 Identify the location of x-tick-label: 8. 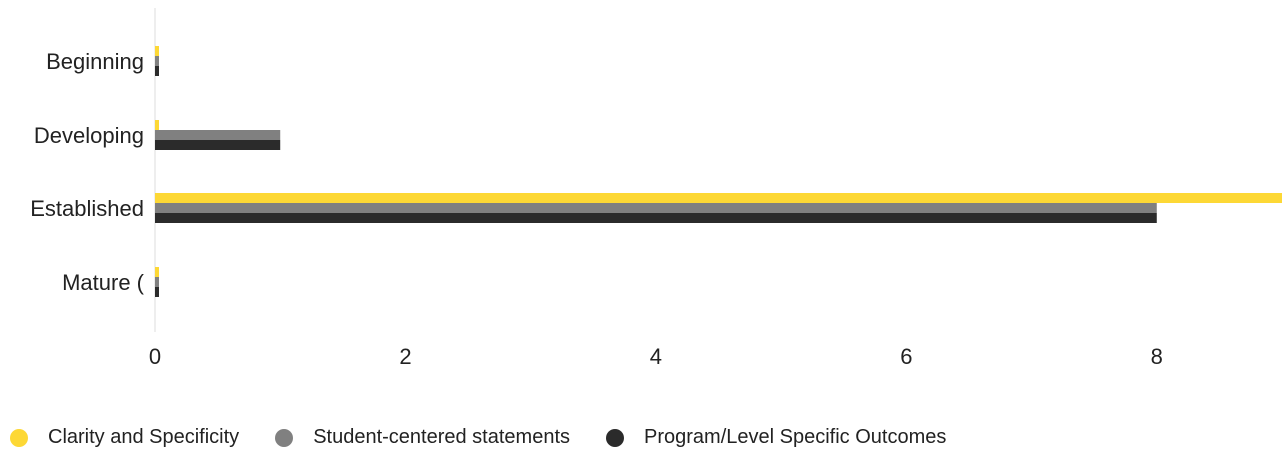
(1157, 356).